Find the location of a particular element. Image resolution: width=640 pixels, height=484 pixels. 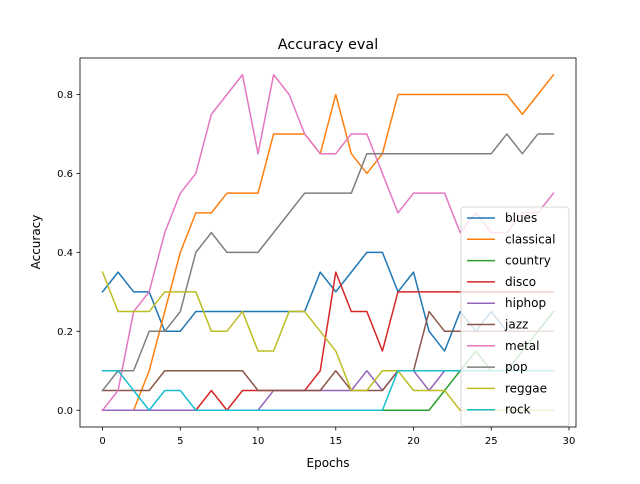

x-tick-label: 10 is located at coordinates (258, 441).